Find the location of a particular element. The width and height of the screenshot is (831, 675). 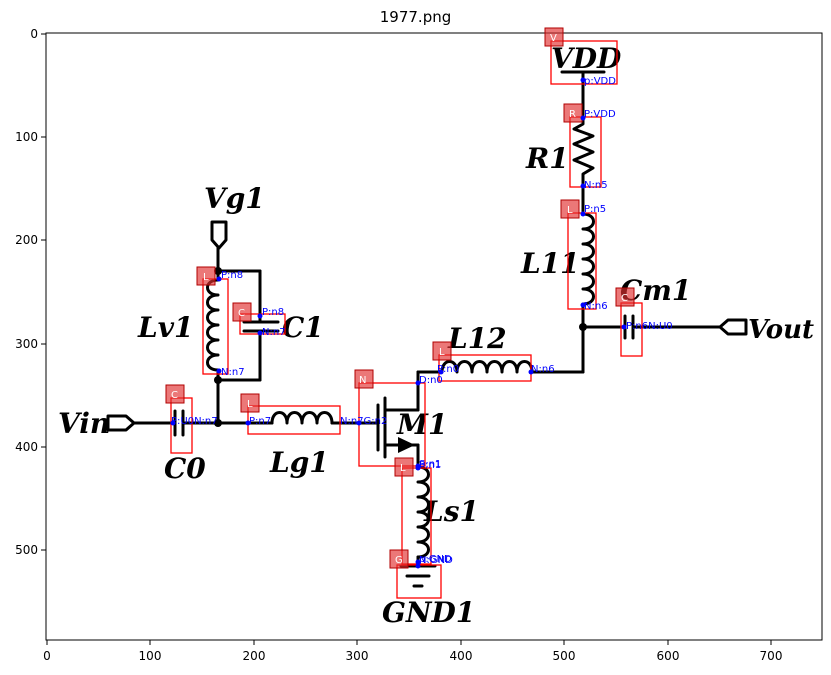

r1-tag is located at coordinates (573, 113).